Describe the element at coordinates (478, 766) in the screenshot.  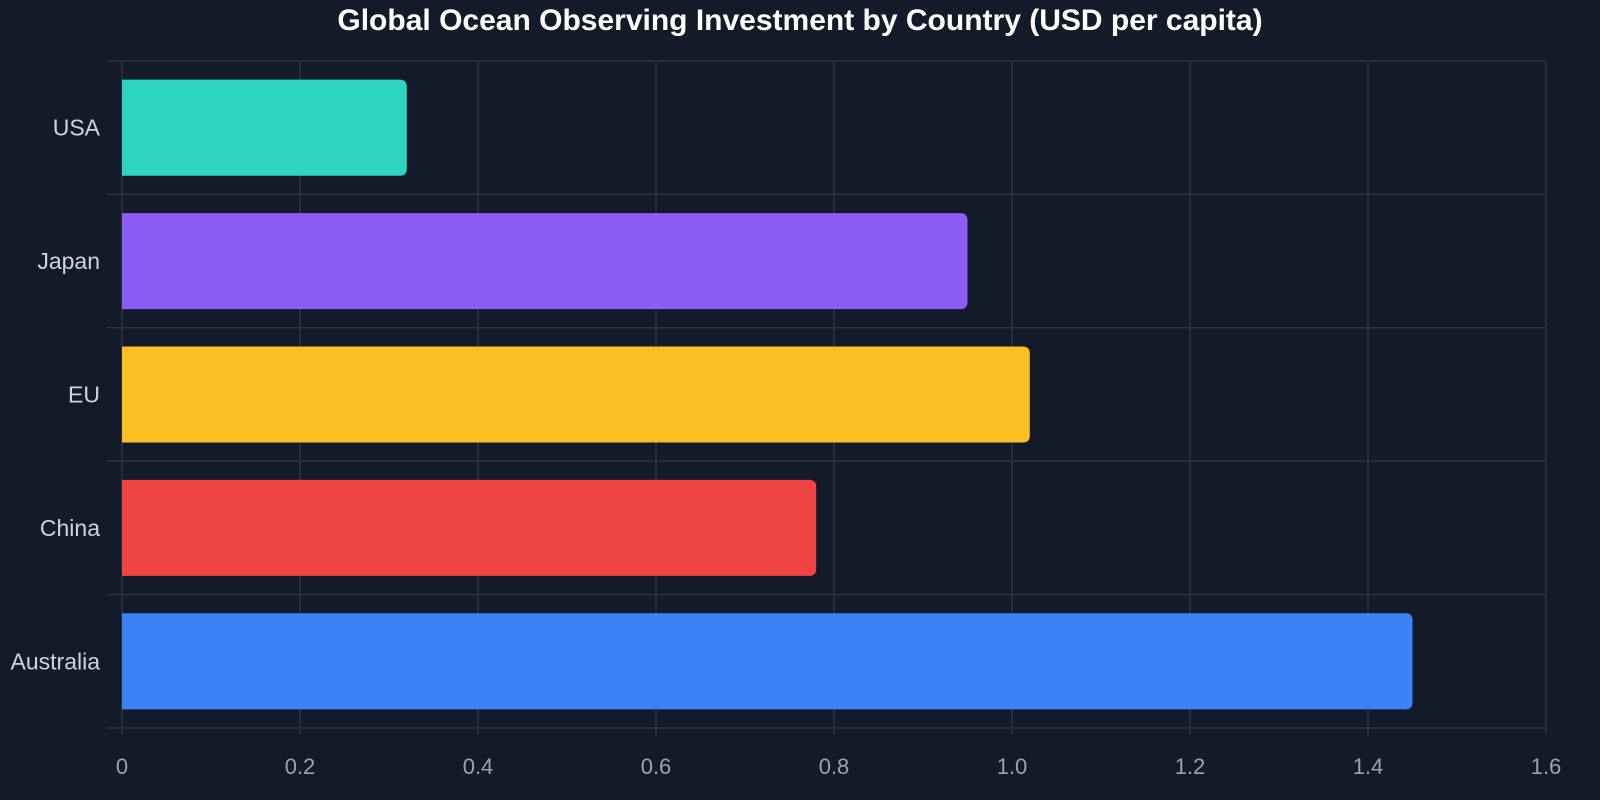
I see `x-tick-label: 0.4` at that location.